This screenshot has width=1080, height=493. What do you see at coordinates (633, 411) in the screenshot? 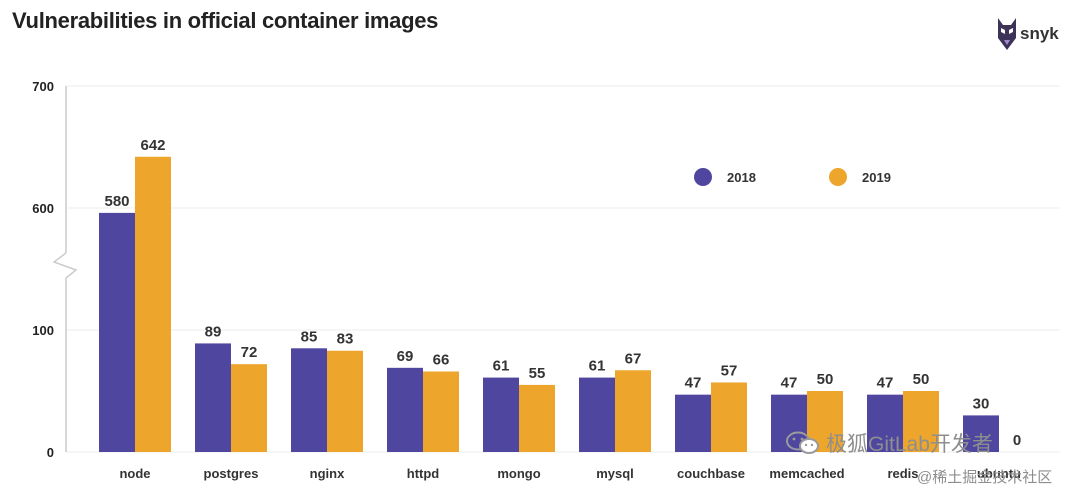
I see `bar-2019-mysql` at bounding box center [633, 411].